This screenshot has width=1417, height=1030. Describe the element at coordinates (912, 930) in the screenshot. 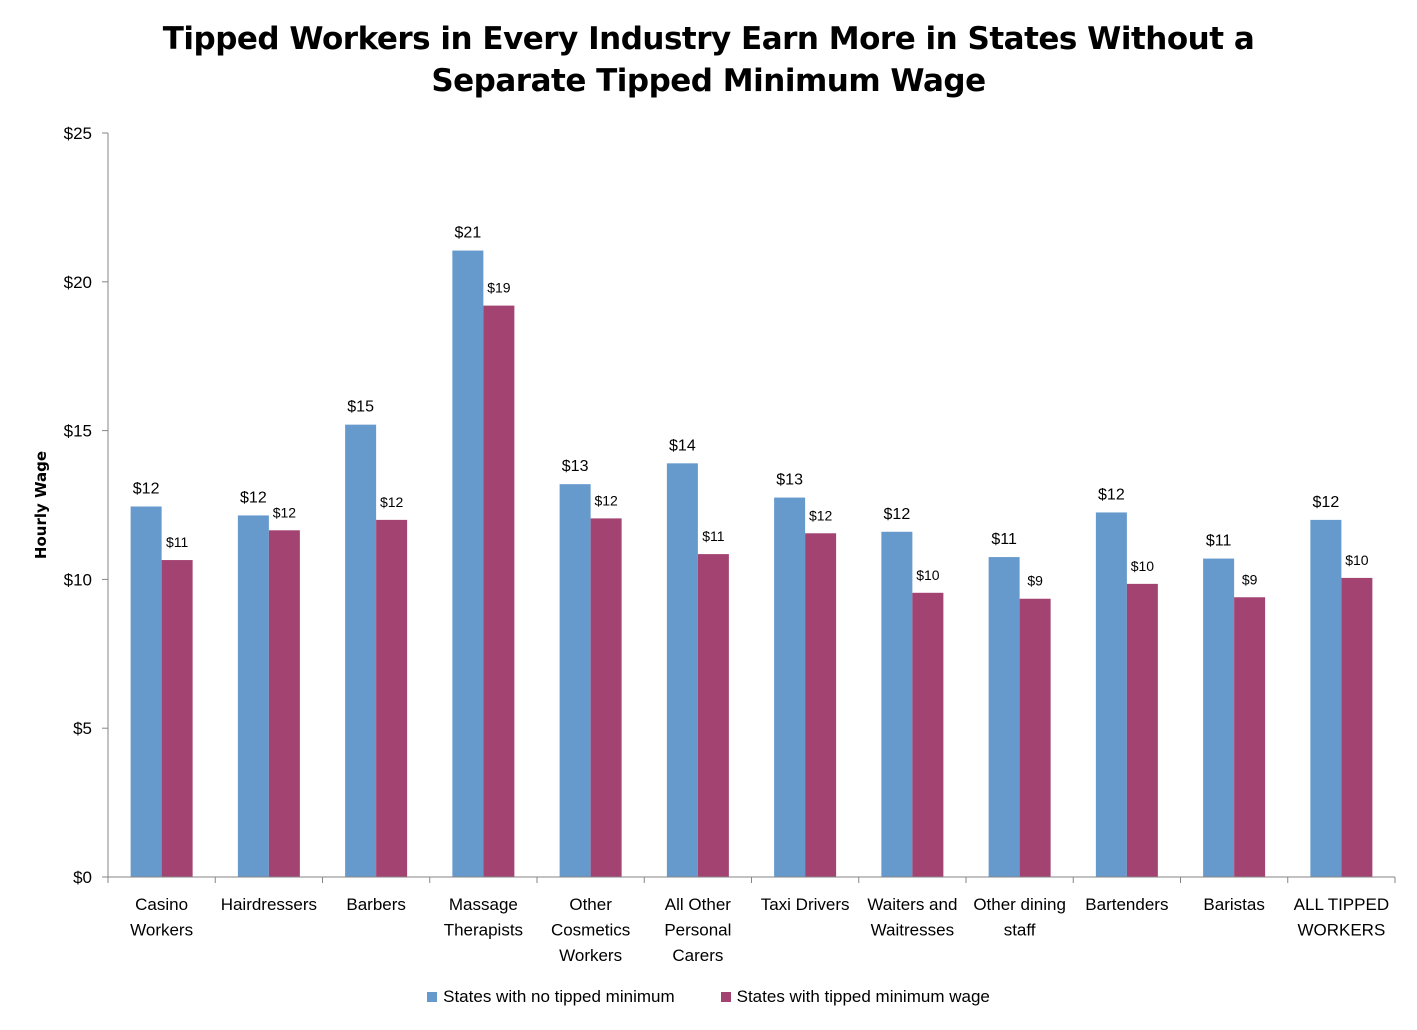

I see `x-category-label: Waitresses` at that location.